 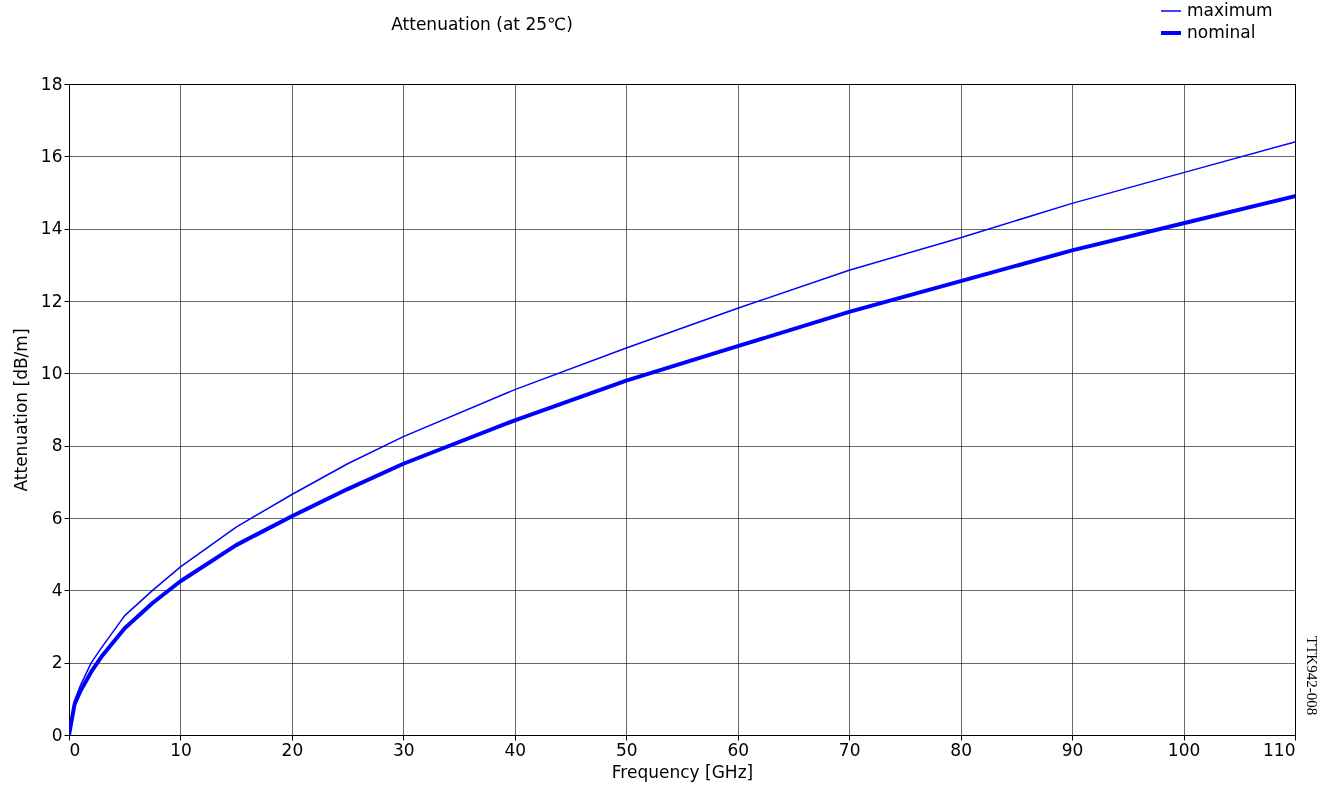 I want to click on x-tick-label: 30, so click(x=404, y=749).